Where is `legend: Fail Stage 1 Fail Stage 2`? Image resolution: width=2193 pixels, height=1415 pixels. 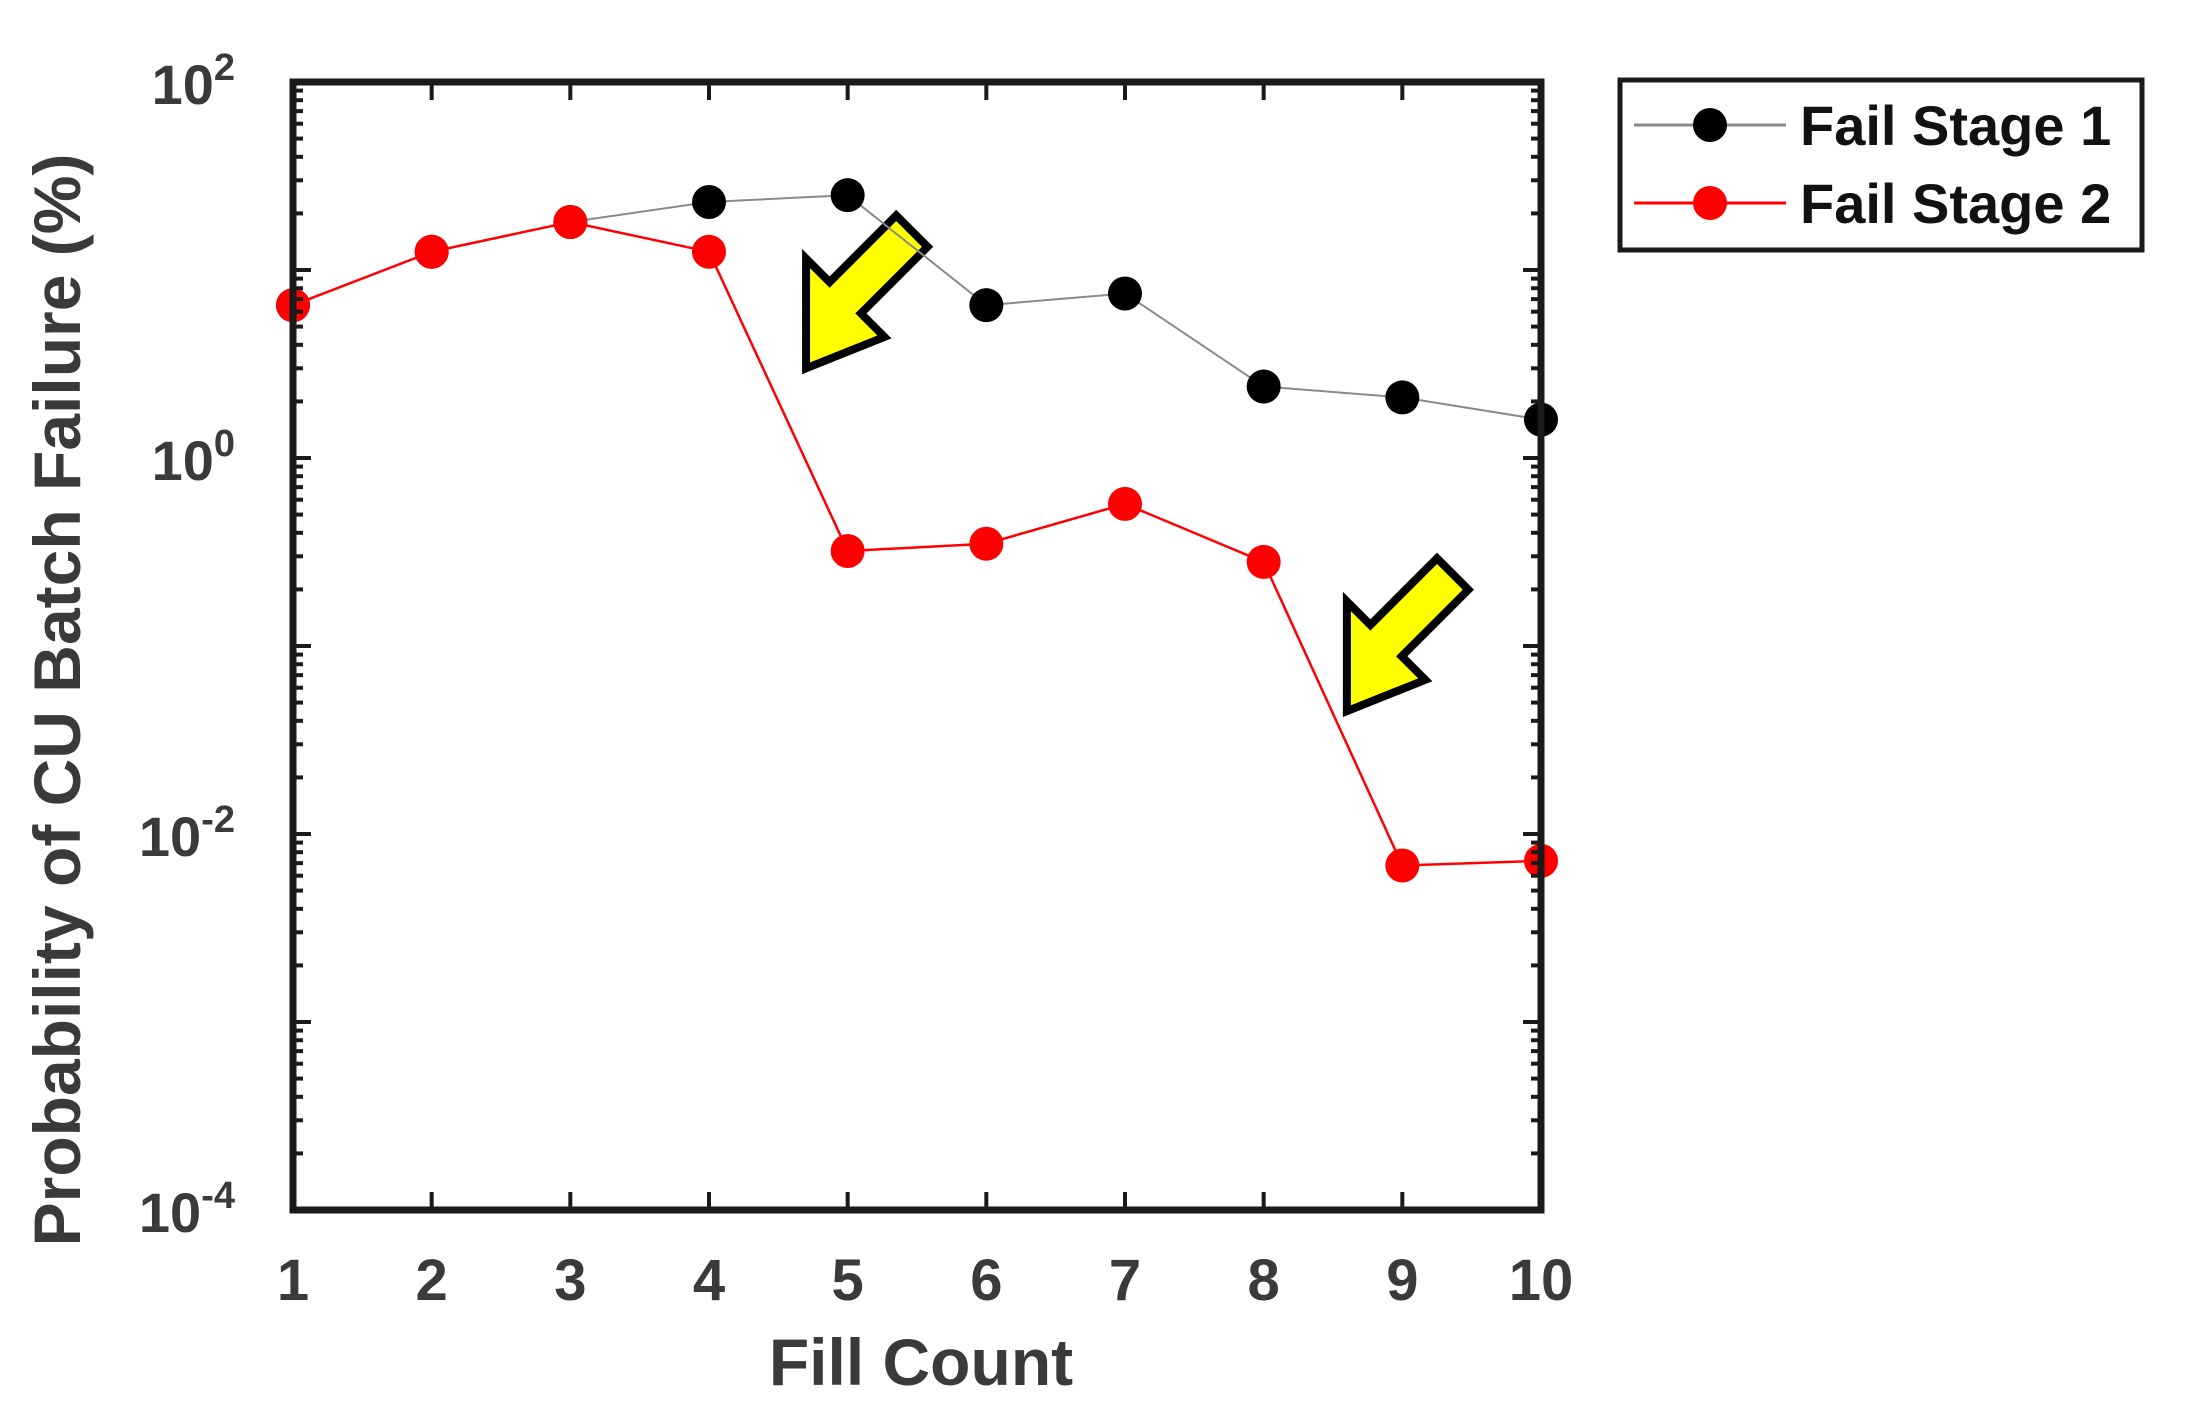
legend: Fail Stage 1 Fail Stage 2 is located at coordinates (1881, 165).